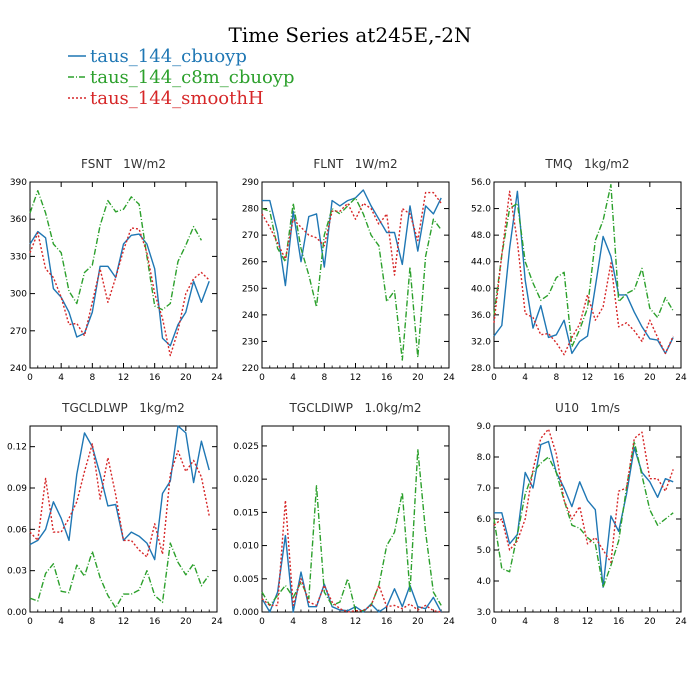  I want to click on panel-title: FLNT 1W/m2, so click(355, 164).